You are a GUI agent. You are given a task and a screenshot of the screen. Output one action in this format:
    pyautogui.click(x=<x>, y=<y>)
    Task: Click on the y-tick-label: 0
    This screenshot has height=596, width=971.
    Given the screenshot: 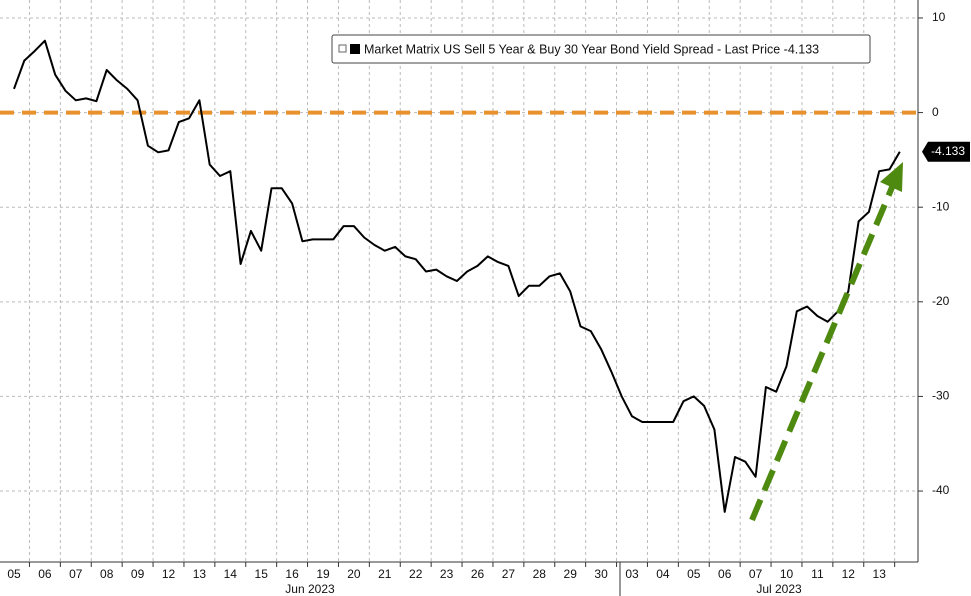 What is the action you would take?
    pyautogui.click(x=935, y=112)
    